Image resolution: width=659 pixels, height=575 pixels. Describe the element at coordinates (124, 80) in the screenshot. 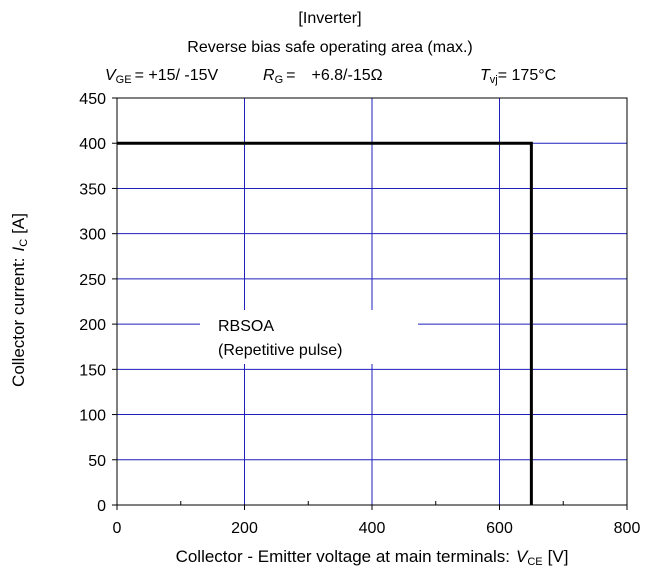

I see `subscript: GE` at that location.